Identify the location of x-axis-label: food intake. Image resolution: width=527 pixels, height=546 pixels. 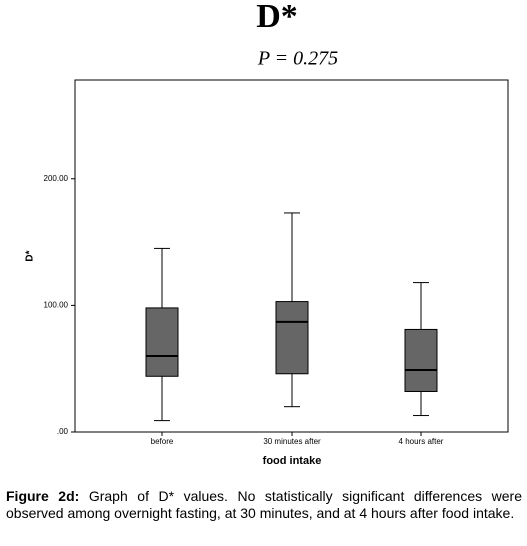
(292, 461).